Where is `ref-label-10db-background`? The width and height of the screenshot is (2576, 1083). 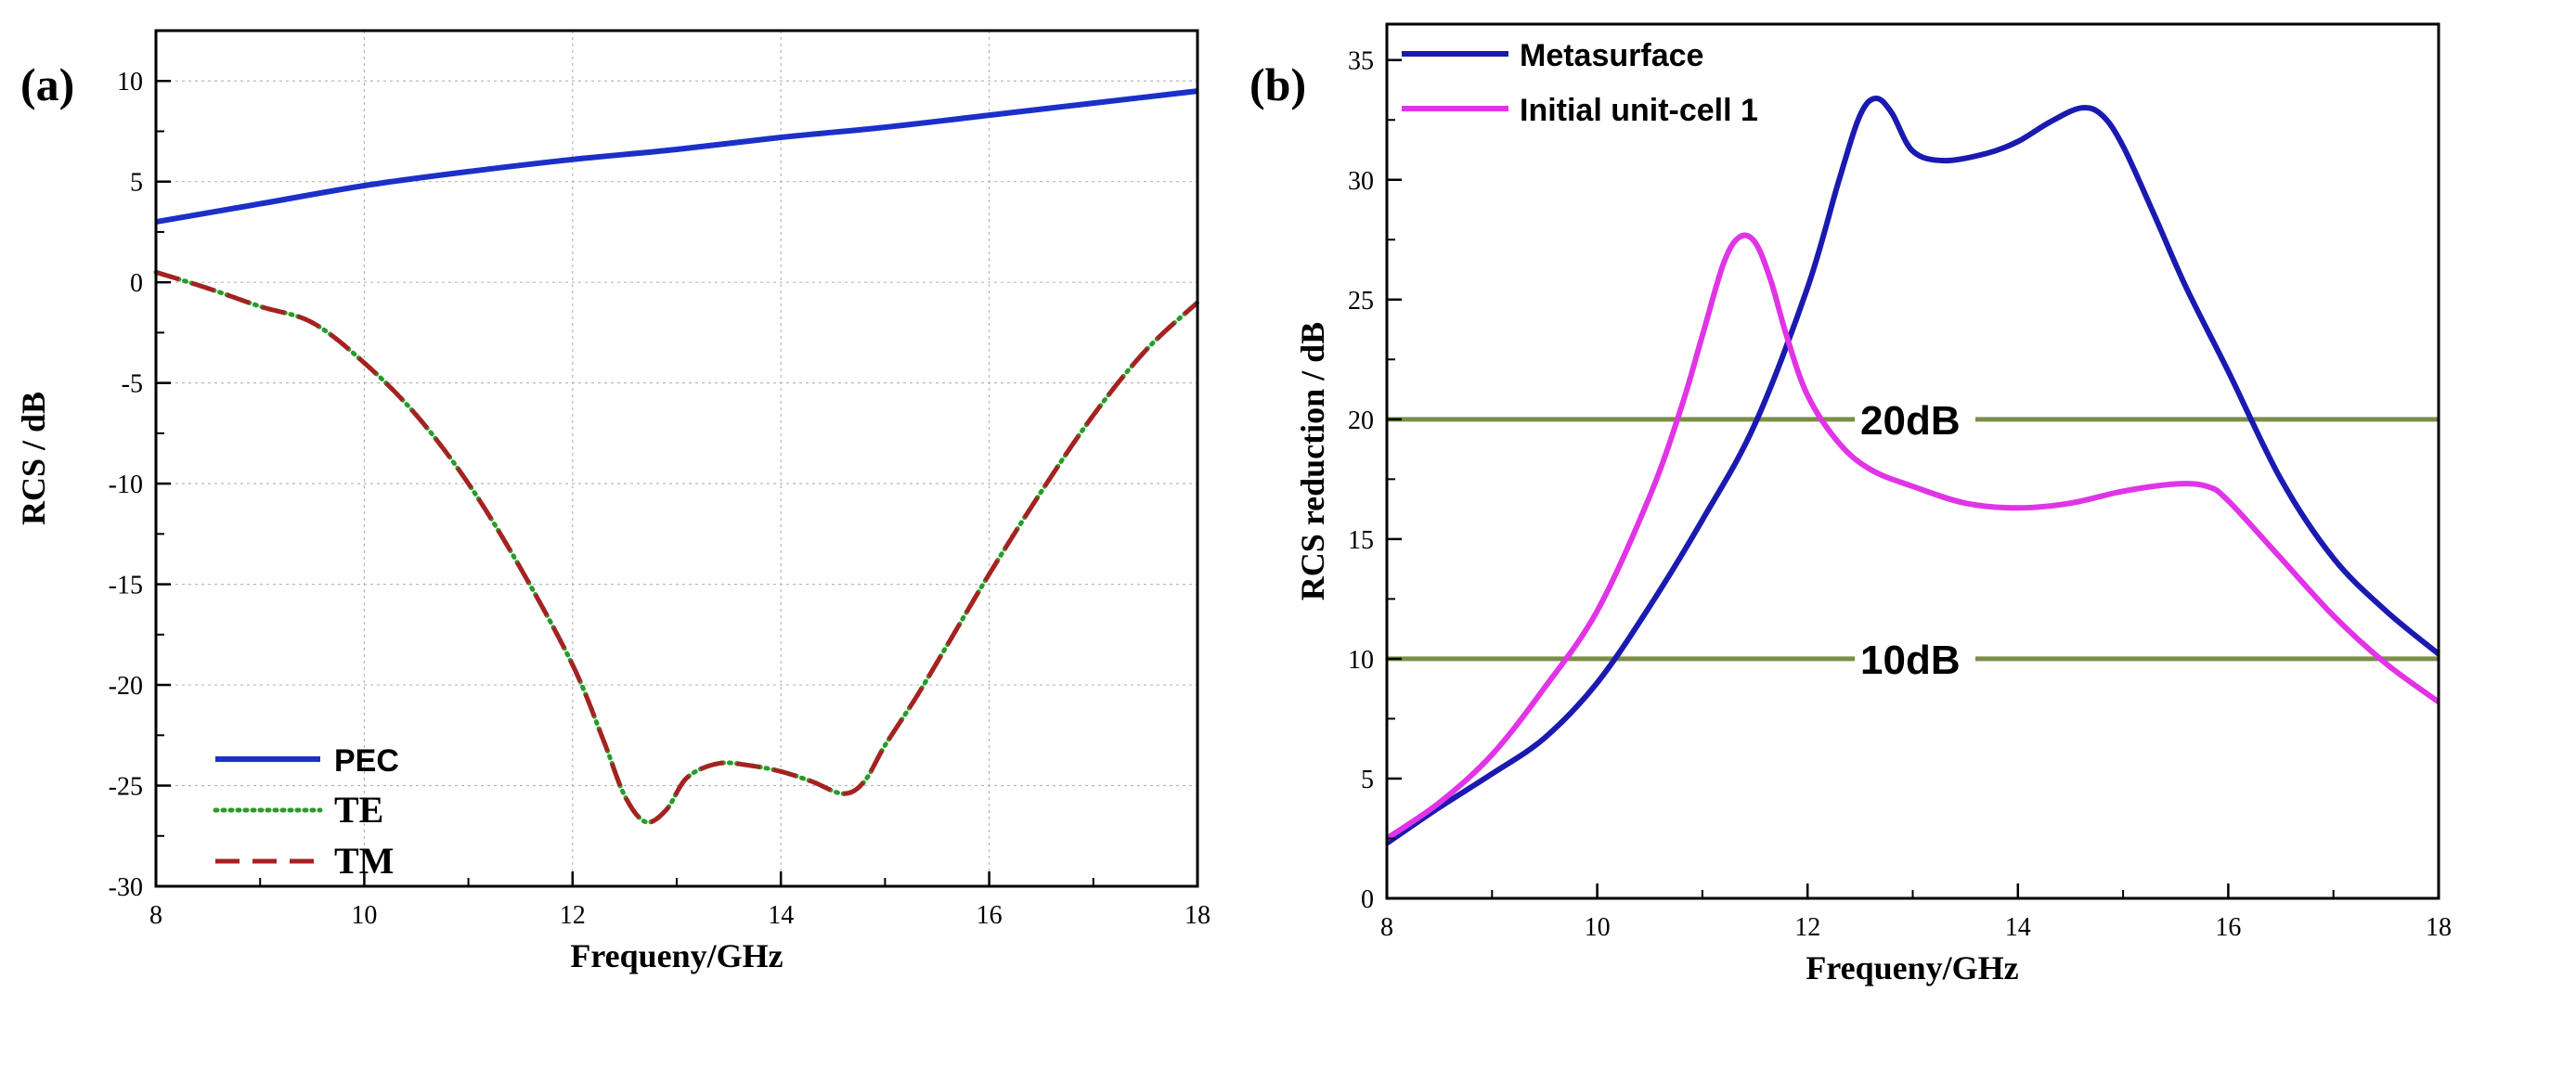
ref-label-10db-background is located at coordinates (1915, 658).